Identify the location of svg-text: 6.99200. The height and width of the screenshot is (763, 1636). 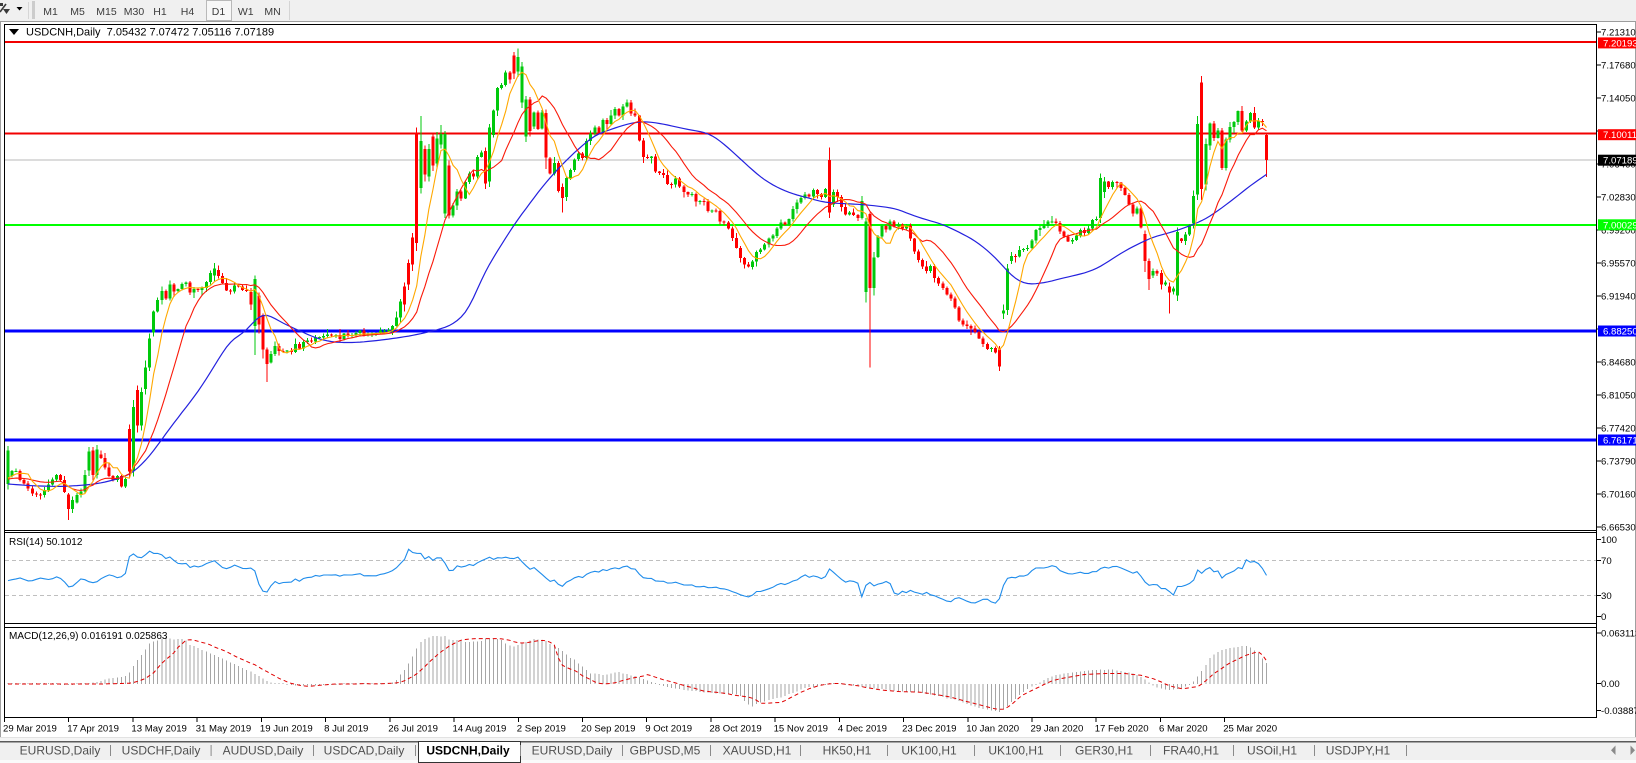
(1618, 231).